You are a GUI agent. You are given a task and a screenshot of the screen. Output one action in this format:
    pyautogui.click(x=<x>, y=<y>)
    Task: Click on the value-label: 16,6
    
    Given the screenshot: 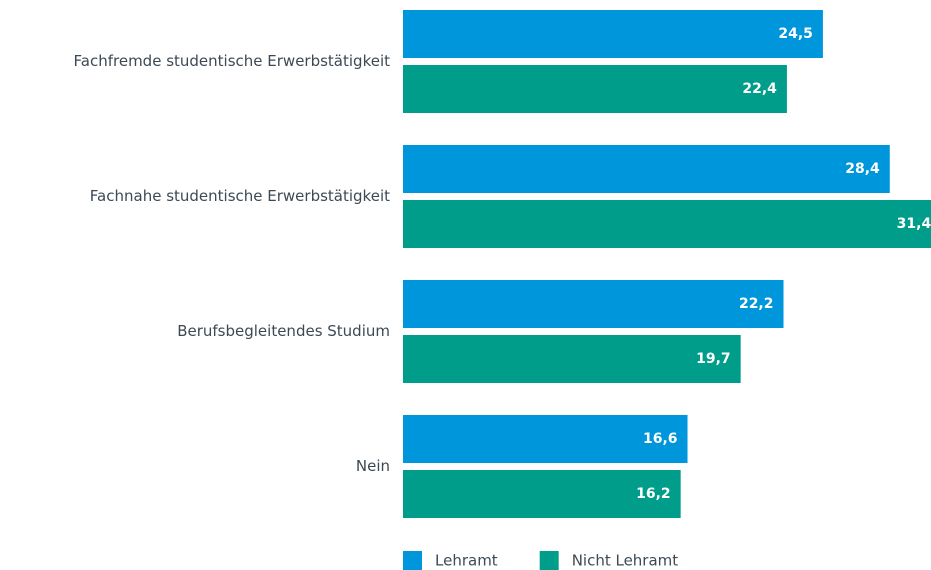 What is the action you would take?
    pyautogui.click(x=660, y=439)
    